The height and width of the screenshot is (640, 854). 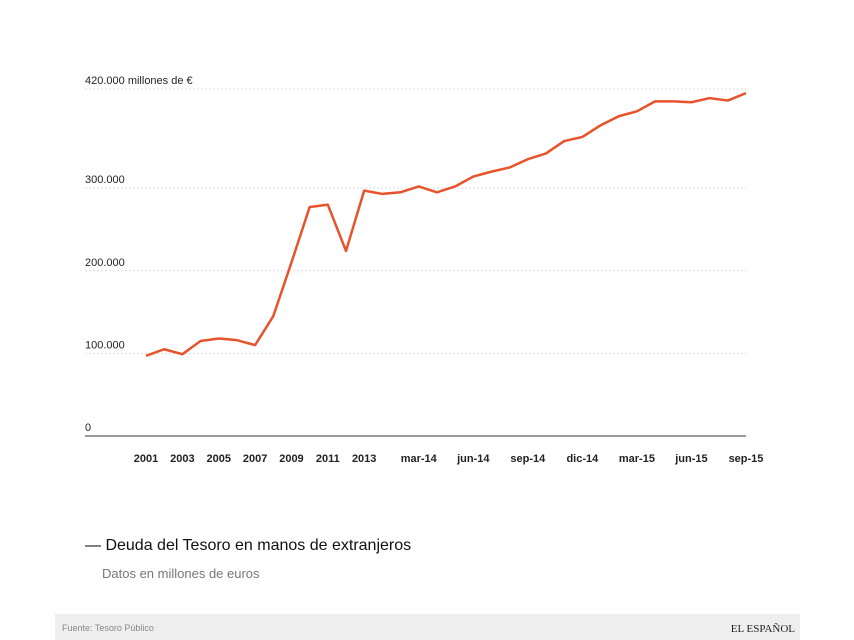 What do you see at coordinates (427, 627) in the screenshot?
I see `footer-bar` at bounding box center [427, 627].